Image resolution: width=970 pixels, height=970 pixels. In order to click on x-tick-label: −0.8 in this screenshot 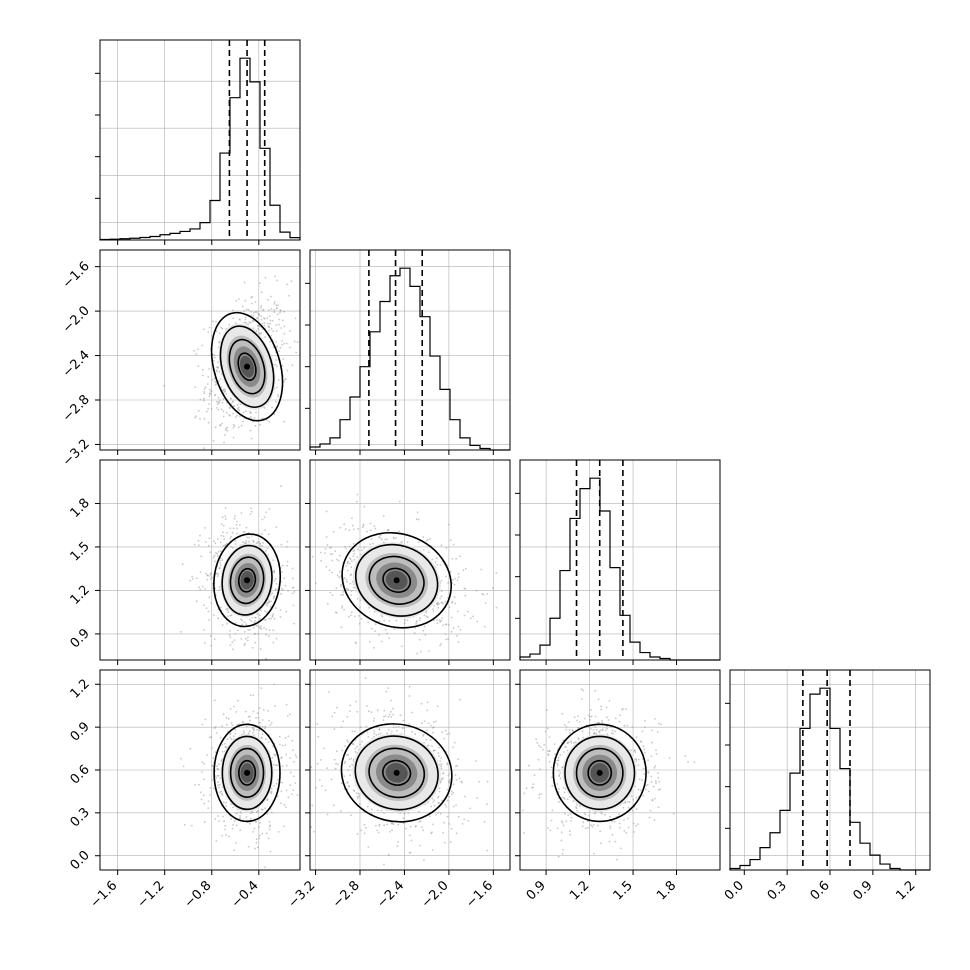, I will do `click(198, 894)`.